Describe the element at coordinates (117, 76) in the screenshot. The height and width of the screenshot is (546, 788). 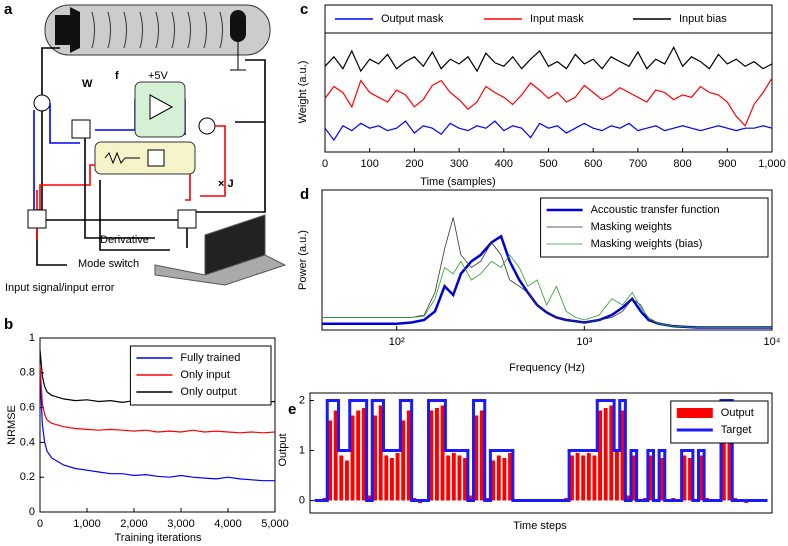
I see `label: f` at that location.